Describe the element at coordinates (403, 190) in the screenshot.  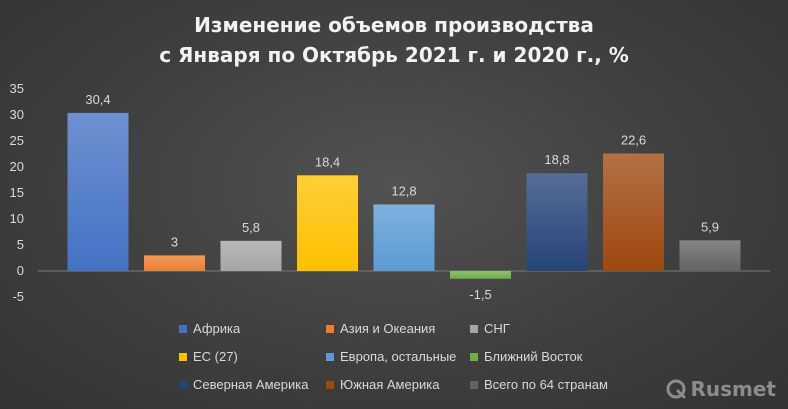
I see `bar-value-label: 12,8` at that location.